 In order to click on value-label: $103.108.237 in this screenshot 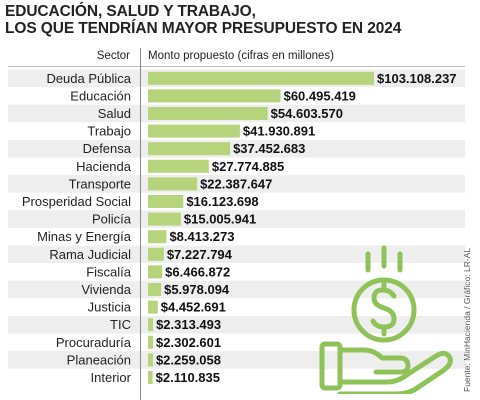, I will do `click(417, 78)`.